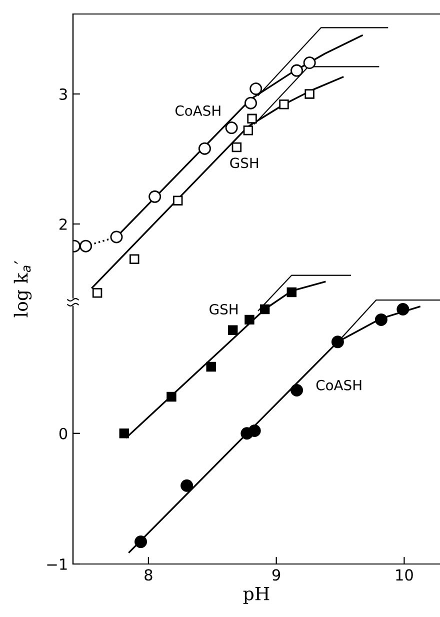 This screenshot has height=617, width=440. Describe the element at coordinates (63, 94) in the screenshot. I see `y-tick-label: 3` at that location.